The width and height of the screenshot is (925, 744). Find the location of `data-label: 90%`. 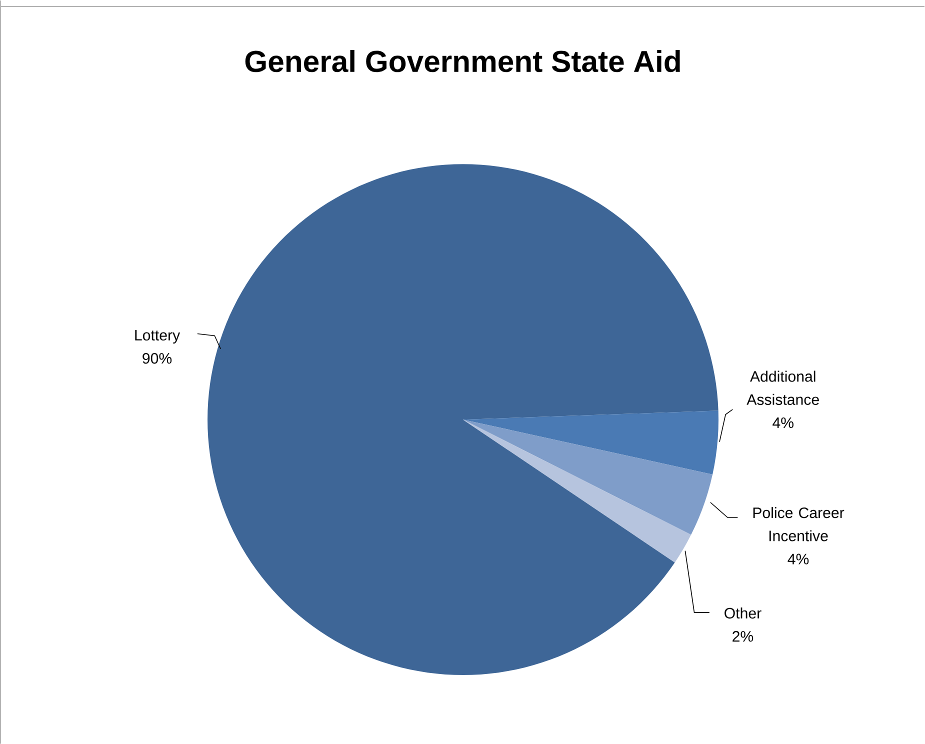

data-label: 90% is located at coordinates (157, 358).